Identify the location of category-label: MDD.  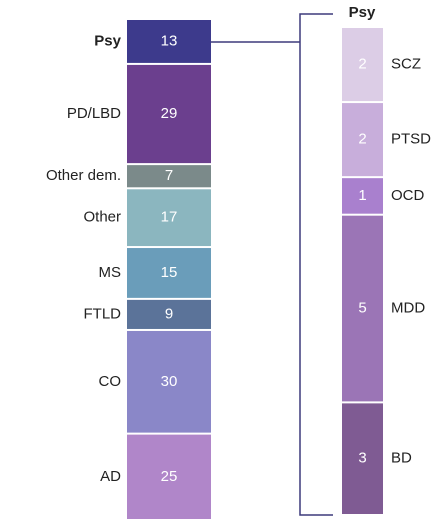
(408, 308).